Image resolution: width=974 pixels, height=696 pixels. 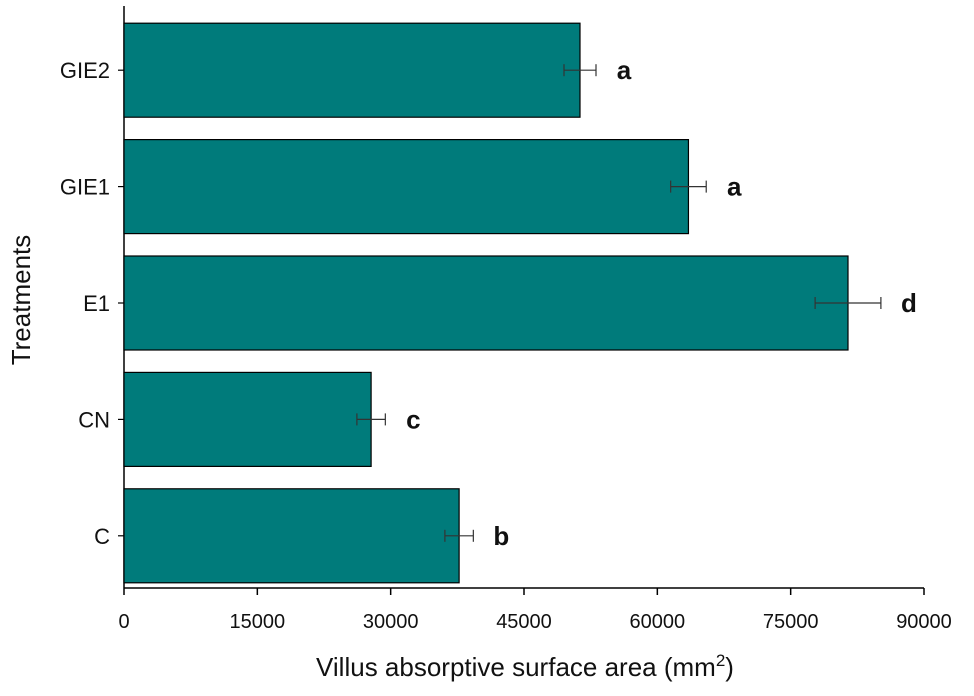 What do you see at coordinates (658, 622) in the screenshot?
I see `x-tick-label: 60000` at bounding box center [658, 622].